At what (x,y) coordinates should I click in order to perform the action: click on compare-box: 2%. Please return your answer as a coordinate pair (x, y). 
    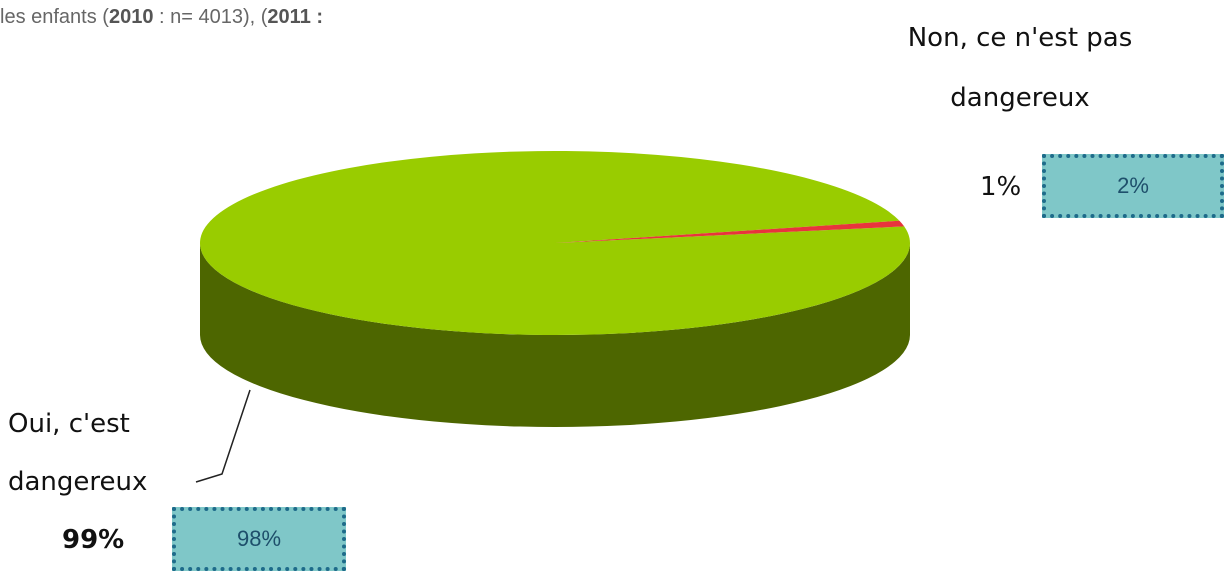
    Looking at the image, I should click on (1133, 186).